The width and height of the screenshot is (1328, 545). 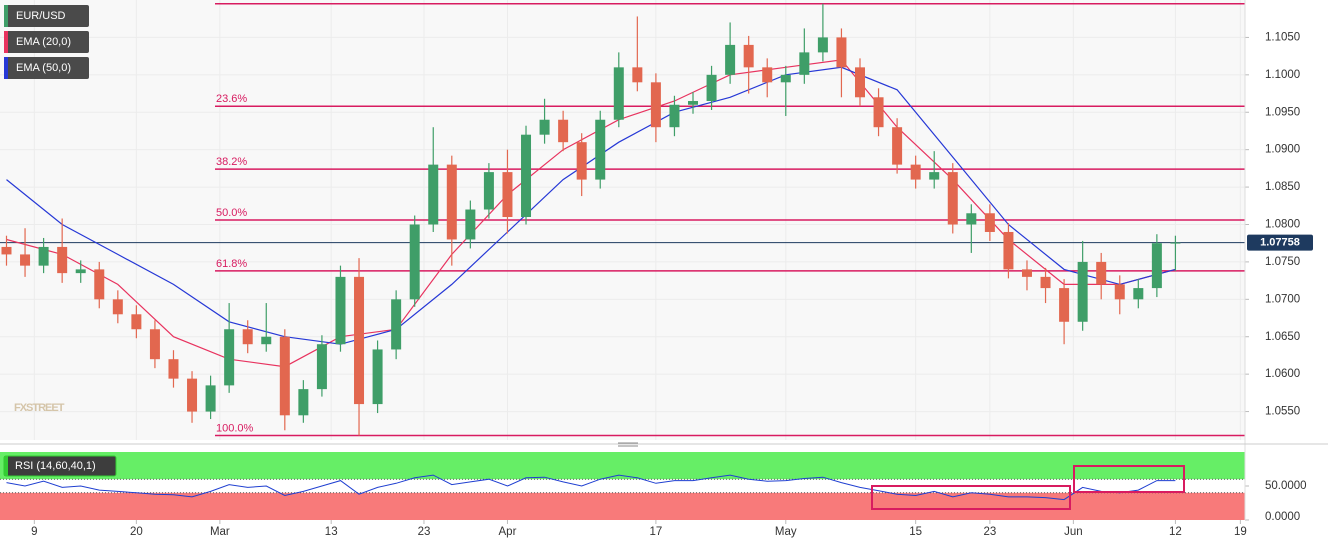 I want to click on last-price-badge, so click(x=1280, y=242).